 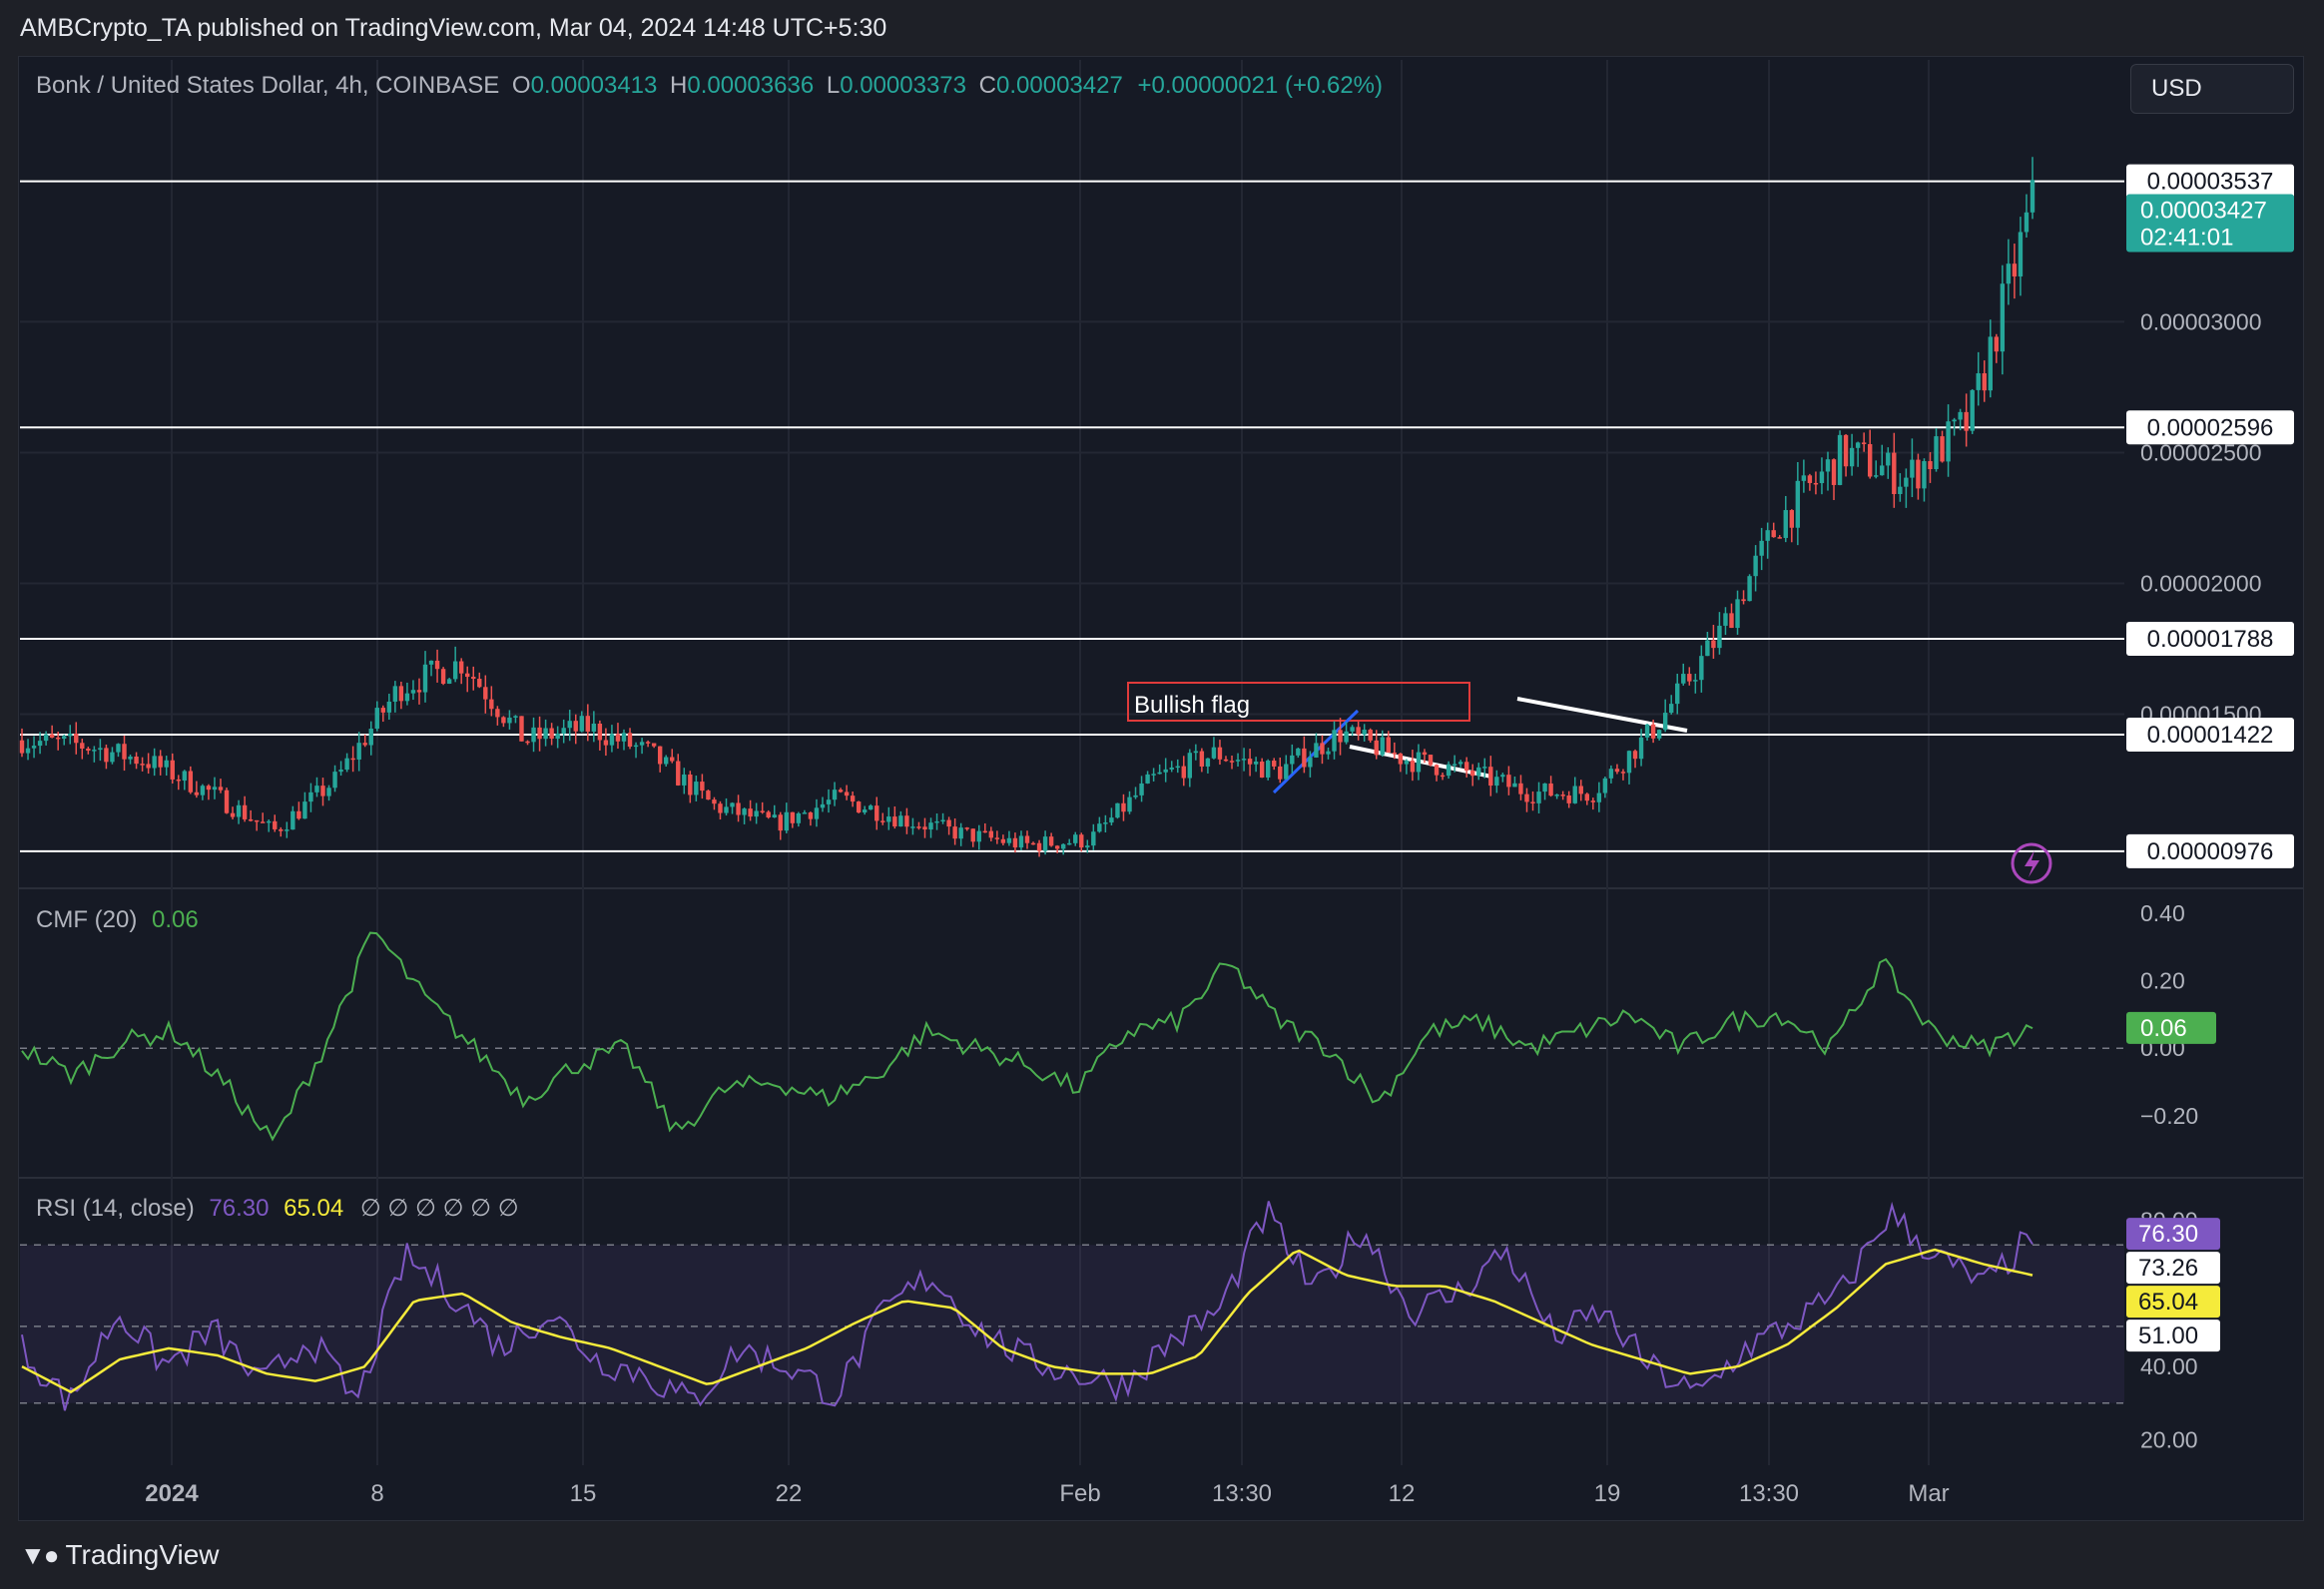 What do you see at coordinates (1402, 1493) in the screenshot?
I see `time-tick-label: 12` at bounding box center [1402, 1493].